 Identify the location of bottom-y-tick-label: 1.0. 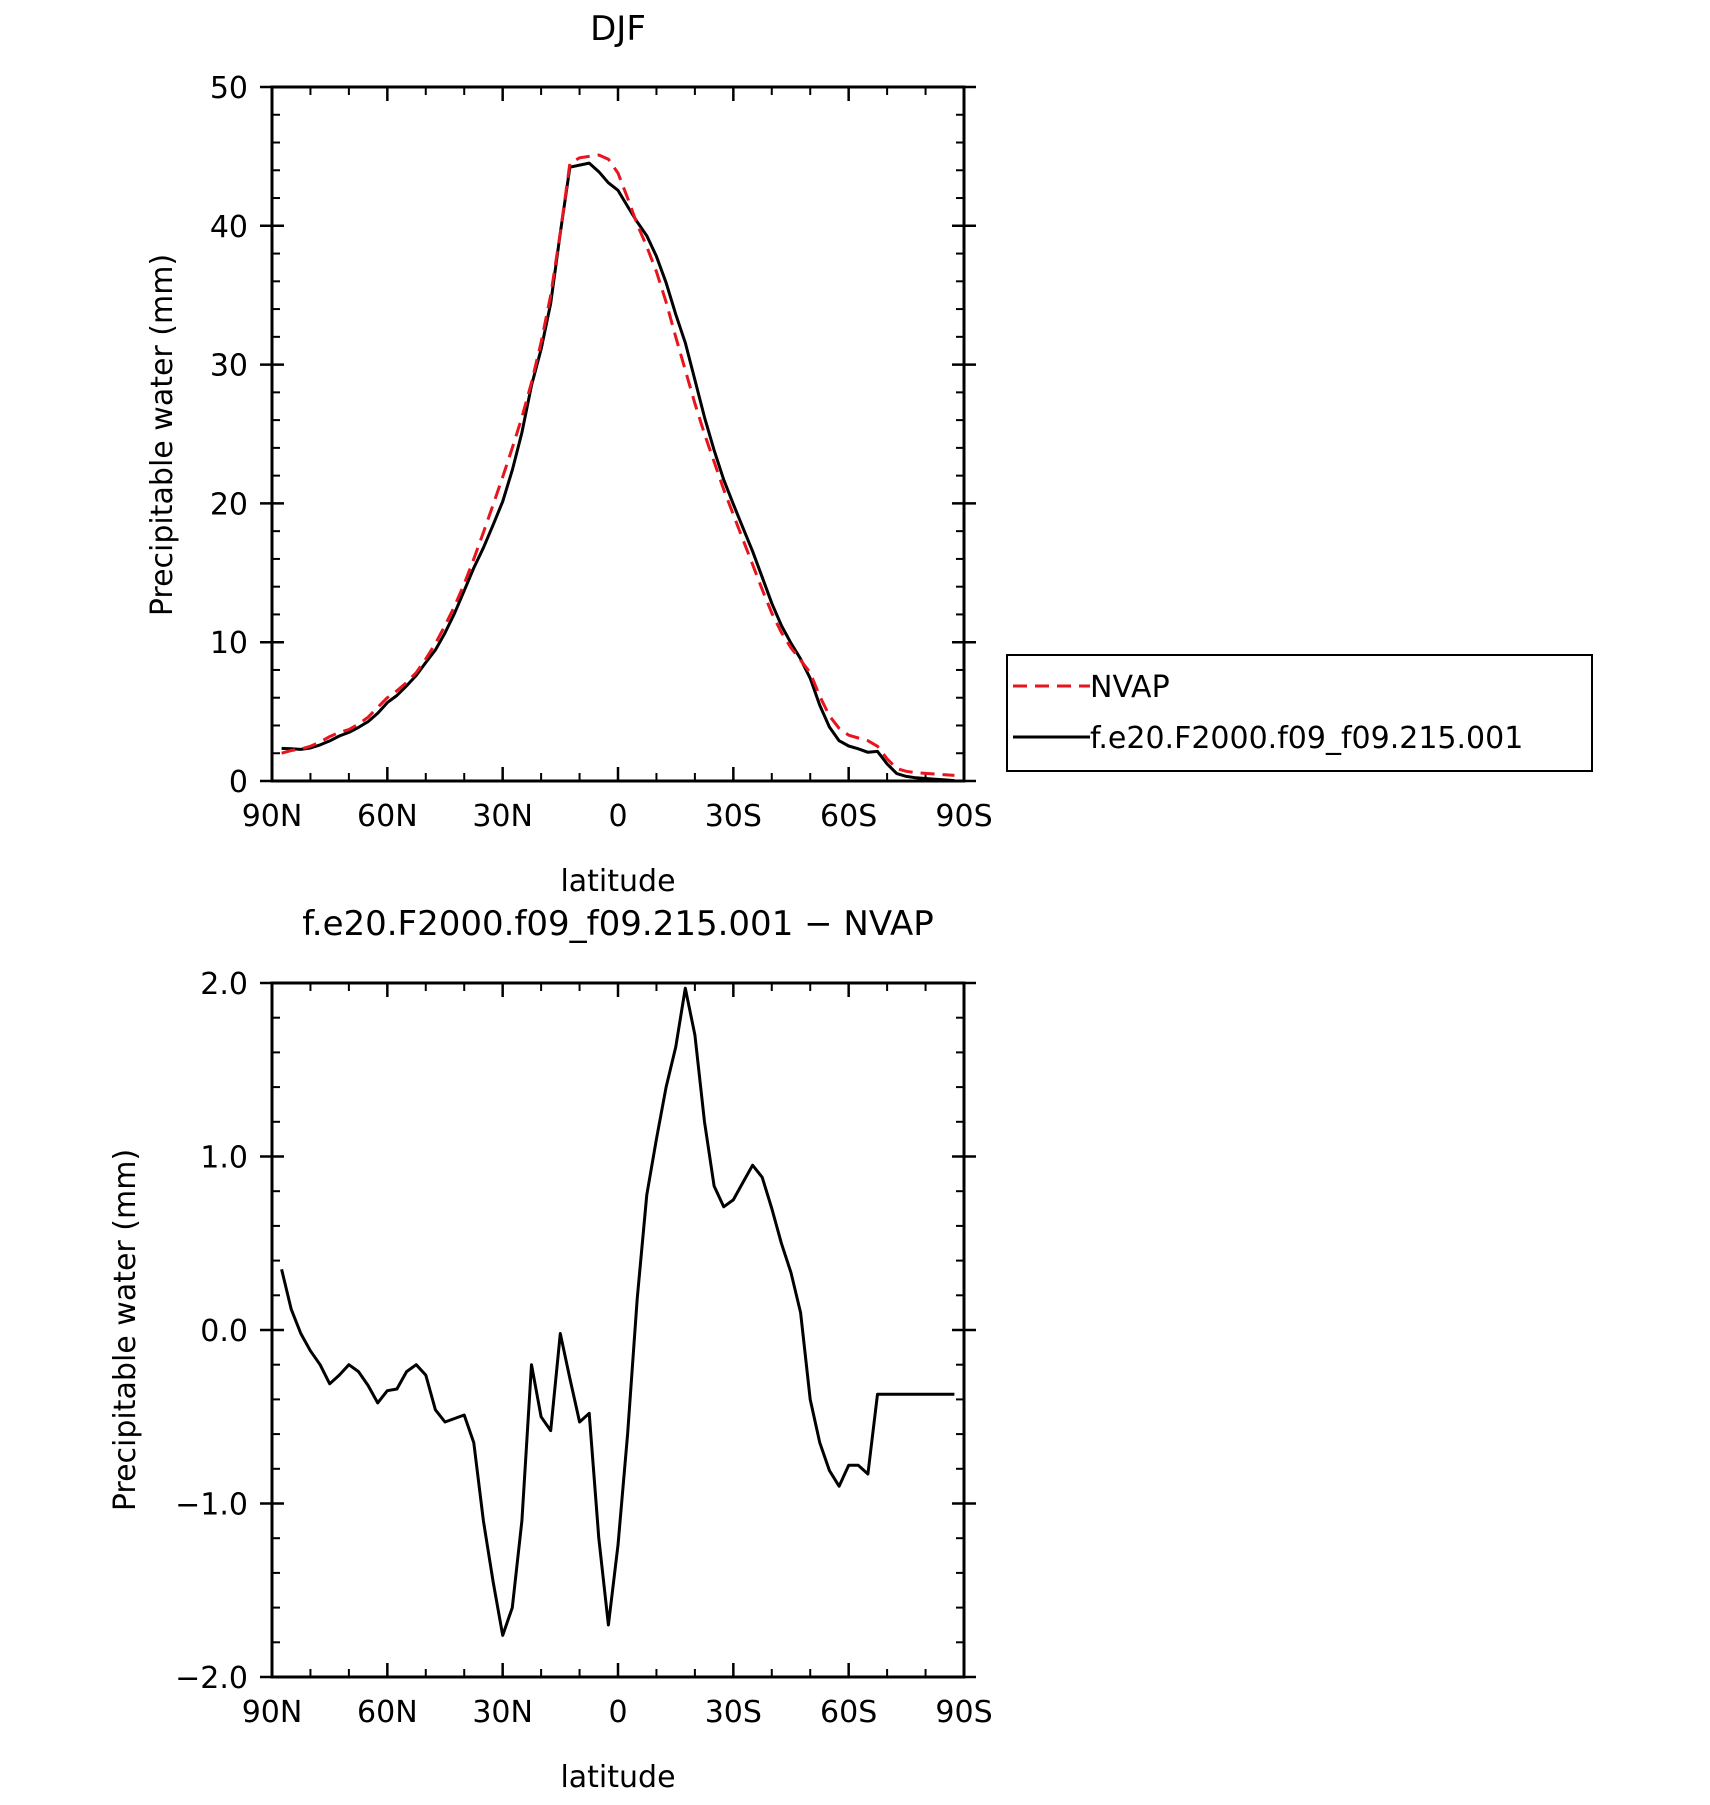
(224, 1158).